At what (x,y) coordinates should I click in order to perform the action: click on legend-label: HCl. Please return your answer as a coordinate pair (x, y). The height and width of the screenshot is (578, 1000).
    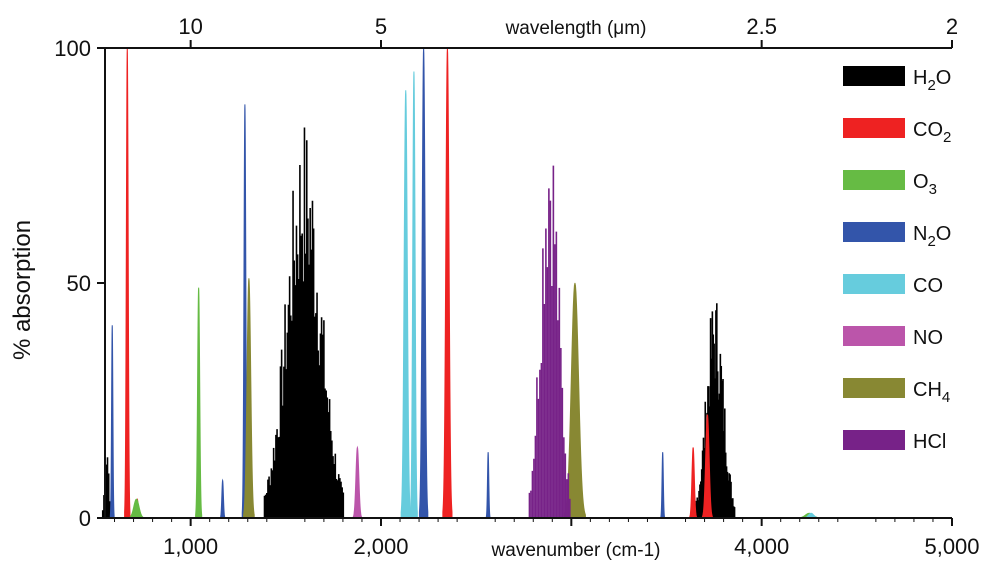
    Looking at the image, I should click on (929, 442).